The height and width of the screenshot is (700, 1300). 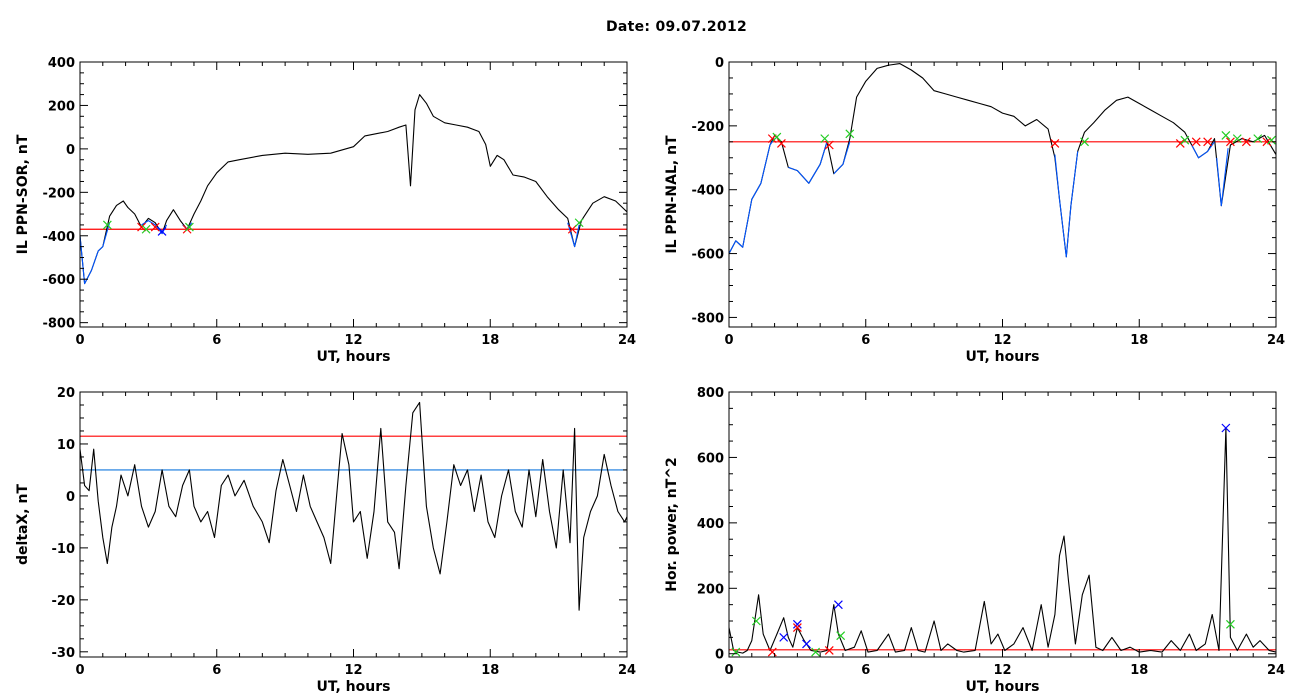 I want to click on sor-y-tick-label: 400, so click(x=61, y=63).